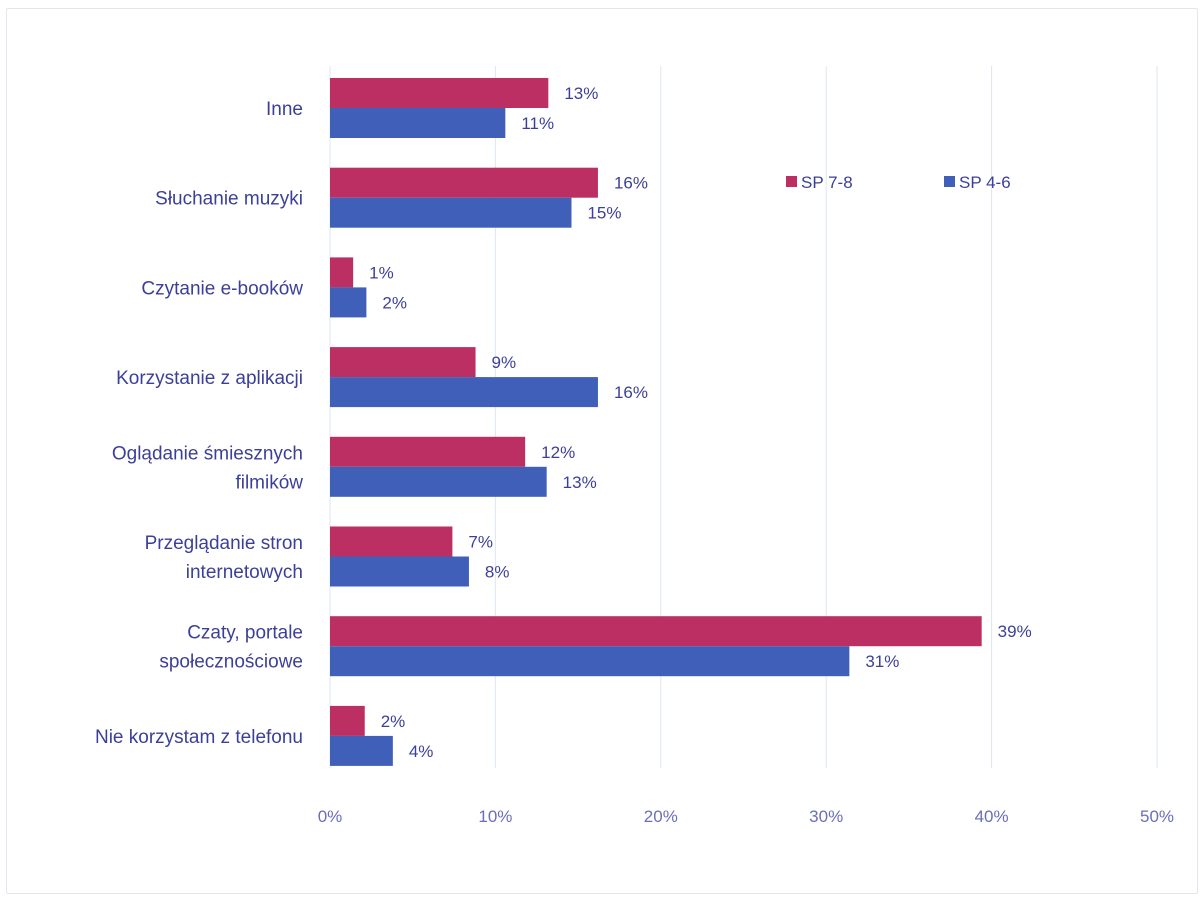 This screenshot has width=1202, height=901. Describe the element at coordinates (207, 468) in the screenshot. I see `y-tick-label: Oglądanie śmiesznych filmików` at that location.